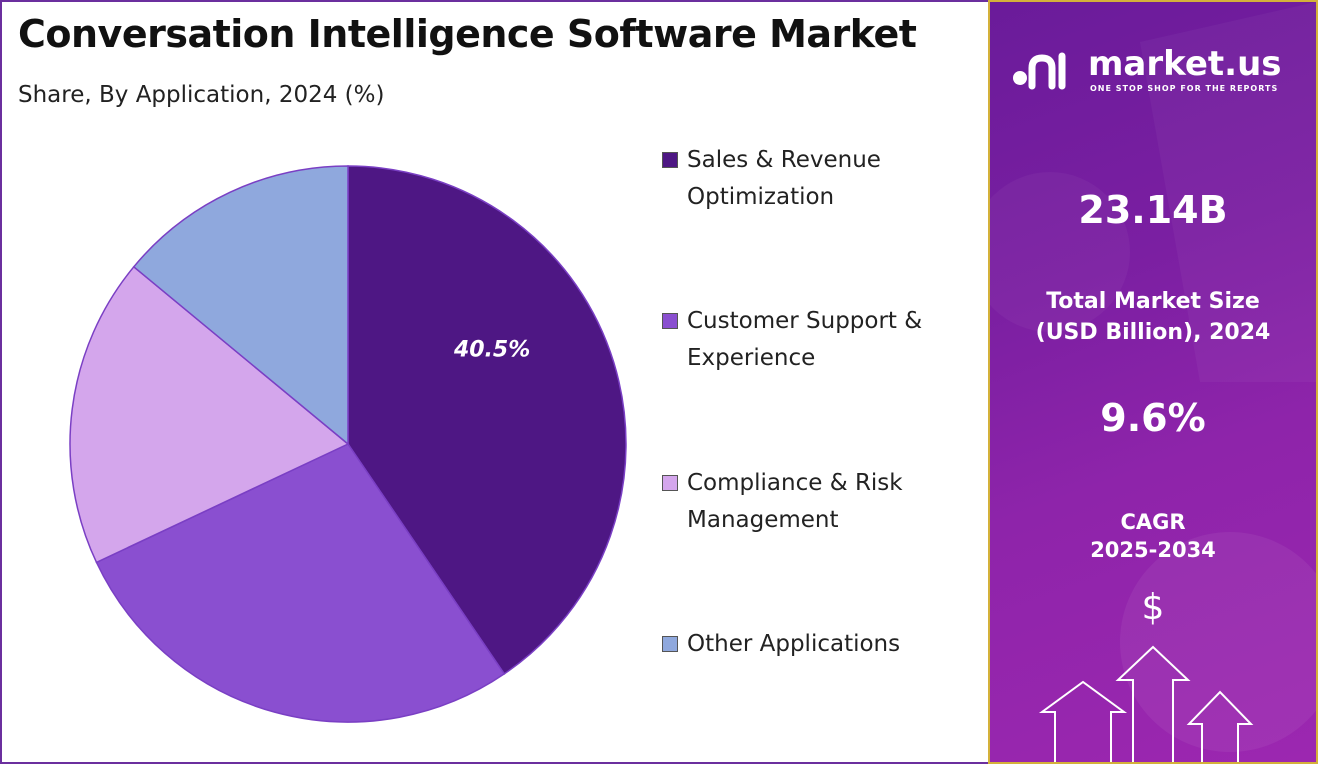 Image resolution: width=1318 pixels, height=764 pixels. Describe the element at coordinates (1153, 332) in the screenshot. I see `market-size-label-line2: (USD Billion), 2024` at that location.